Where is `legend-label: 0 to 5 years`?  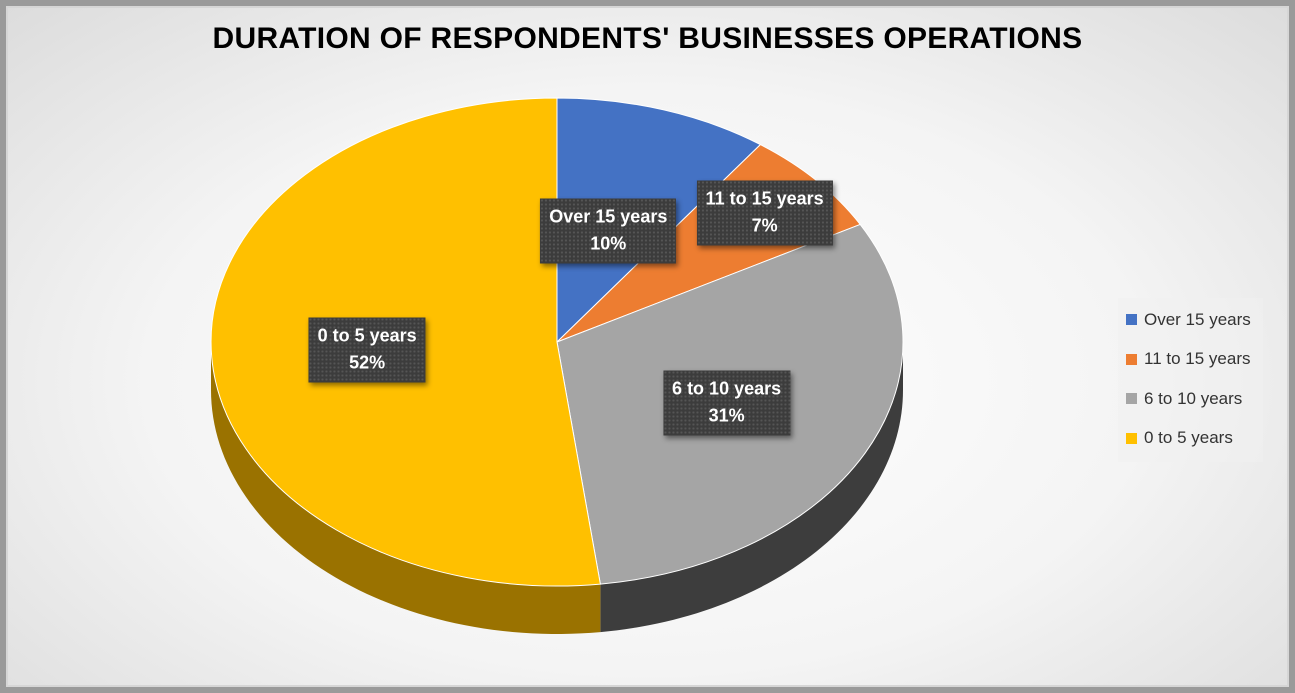
legend-label: 0 to 5 years is located at coordinates (1188, 438).